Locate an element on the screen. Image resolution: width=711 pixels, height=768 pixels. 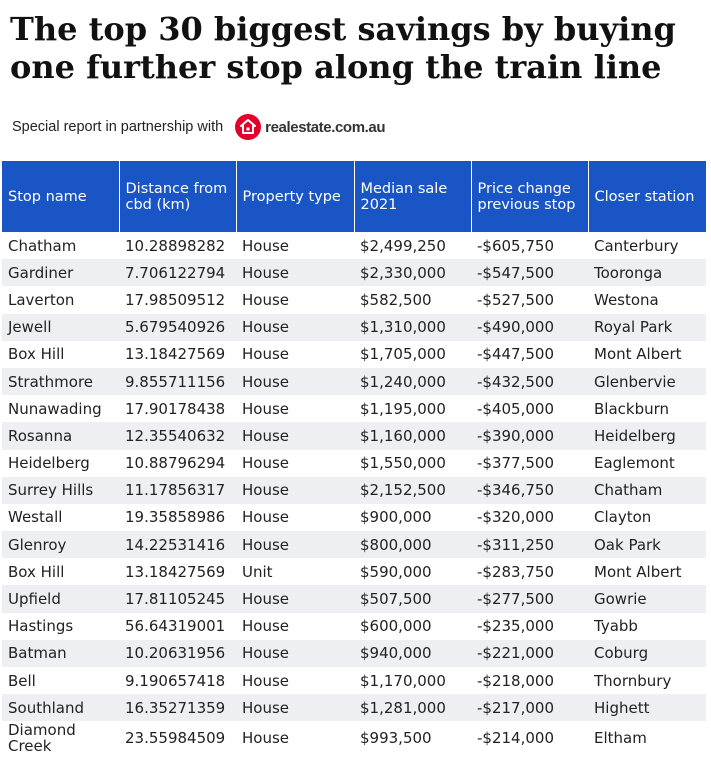
cell-median-sale: $600,000 is located at coordinates (396, 626).